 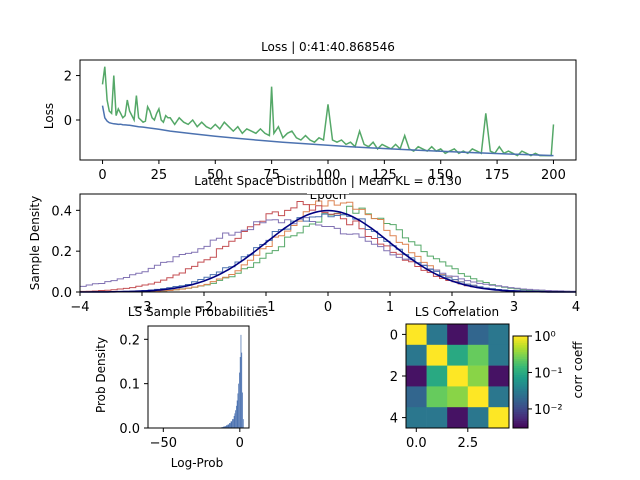 I want to click on colorbar-tick-label: 10⁻², so click(x=548, y=410).